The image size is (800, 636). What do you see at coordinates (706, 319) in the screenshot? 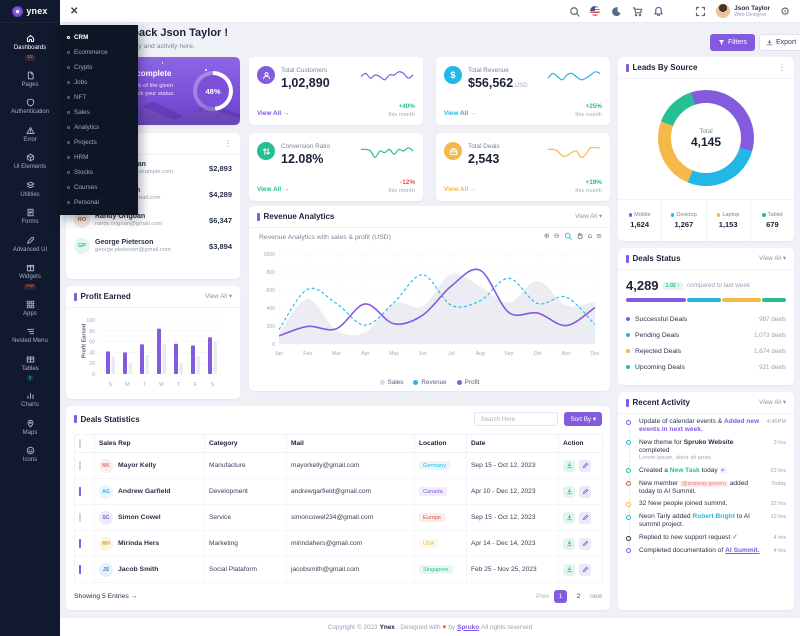
I see `deals-status-item: Successful Deals 987 deals` at bounding box center [706, 319].